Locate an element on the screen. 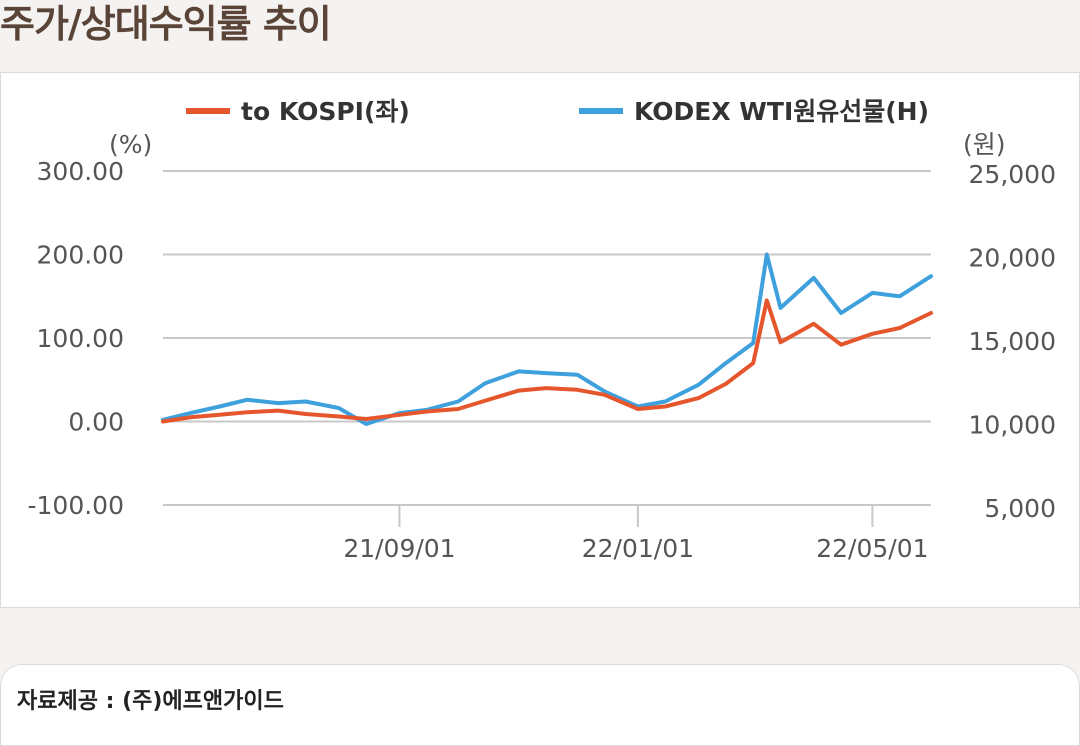  y-right-tick-label: 20,000 is located at coordinates (1012, 258).